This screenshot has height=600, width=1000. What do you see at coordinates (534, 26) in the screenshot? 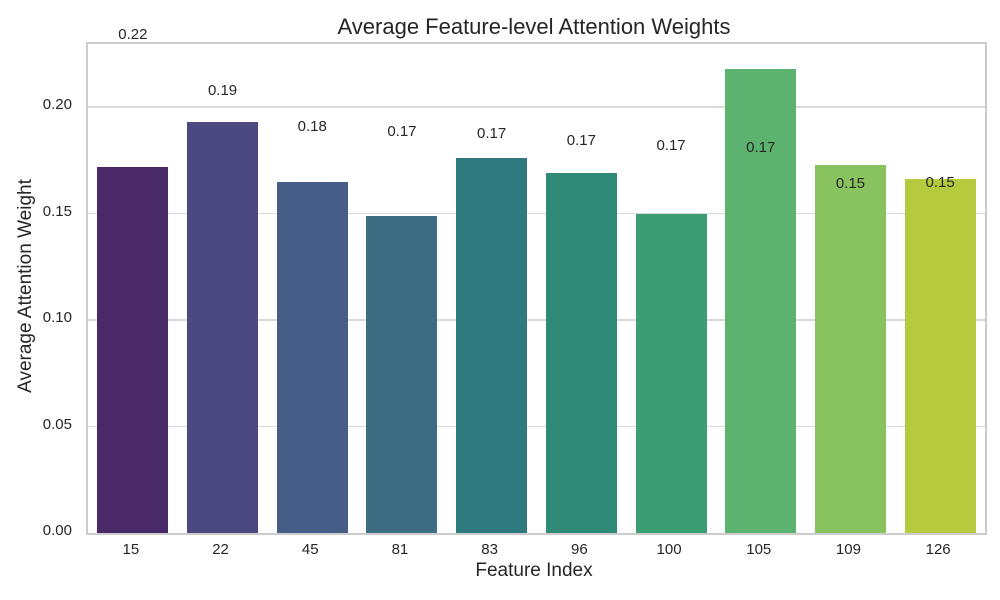
I see `chart-title: Average Feature-level Attention Weights` at bounding box center [534, 26].